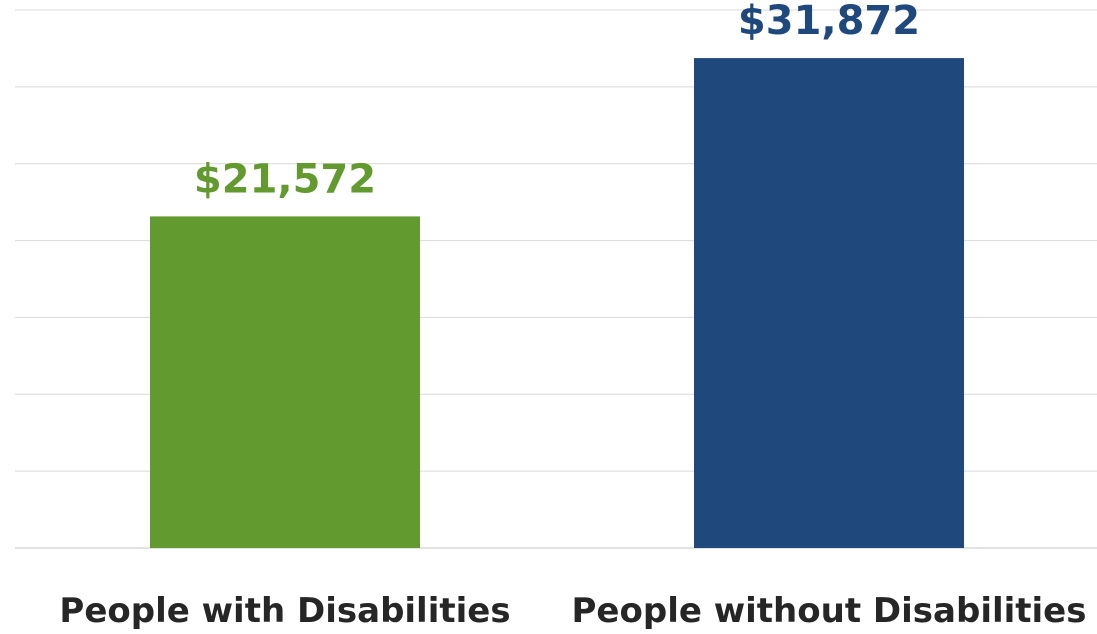 The width and height of the screenshot is (1097, 634). Describe the element at coordinates (829, 22) in the screenshot. I see `data-label-2: $31,872` at that location.